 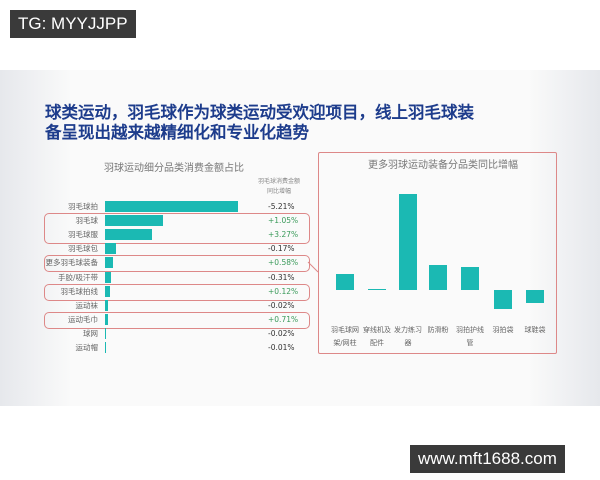 I want to click on category-label-line: 架/网柱, so click(x=345, y=343).